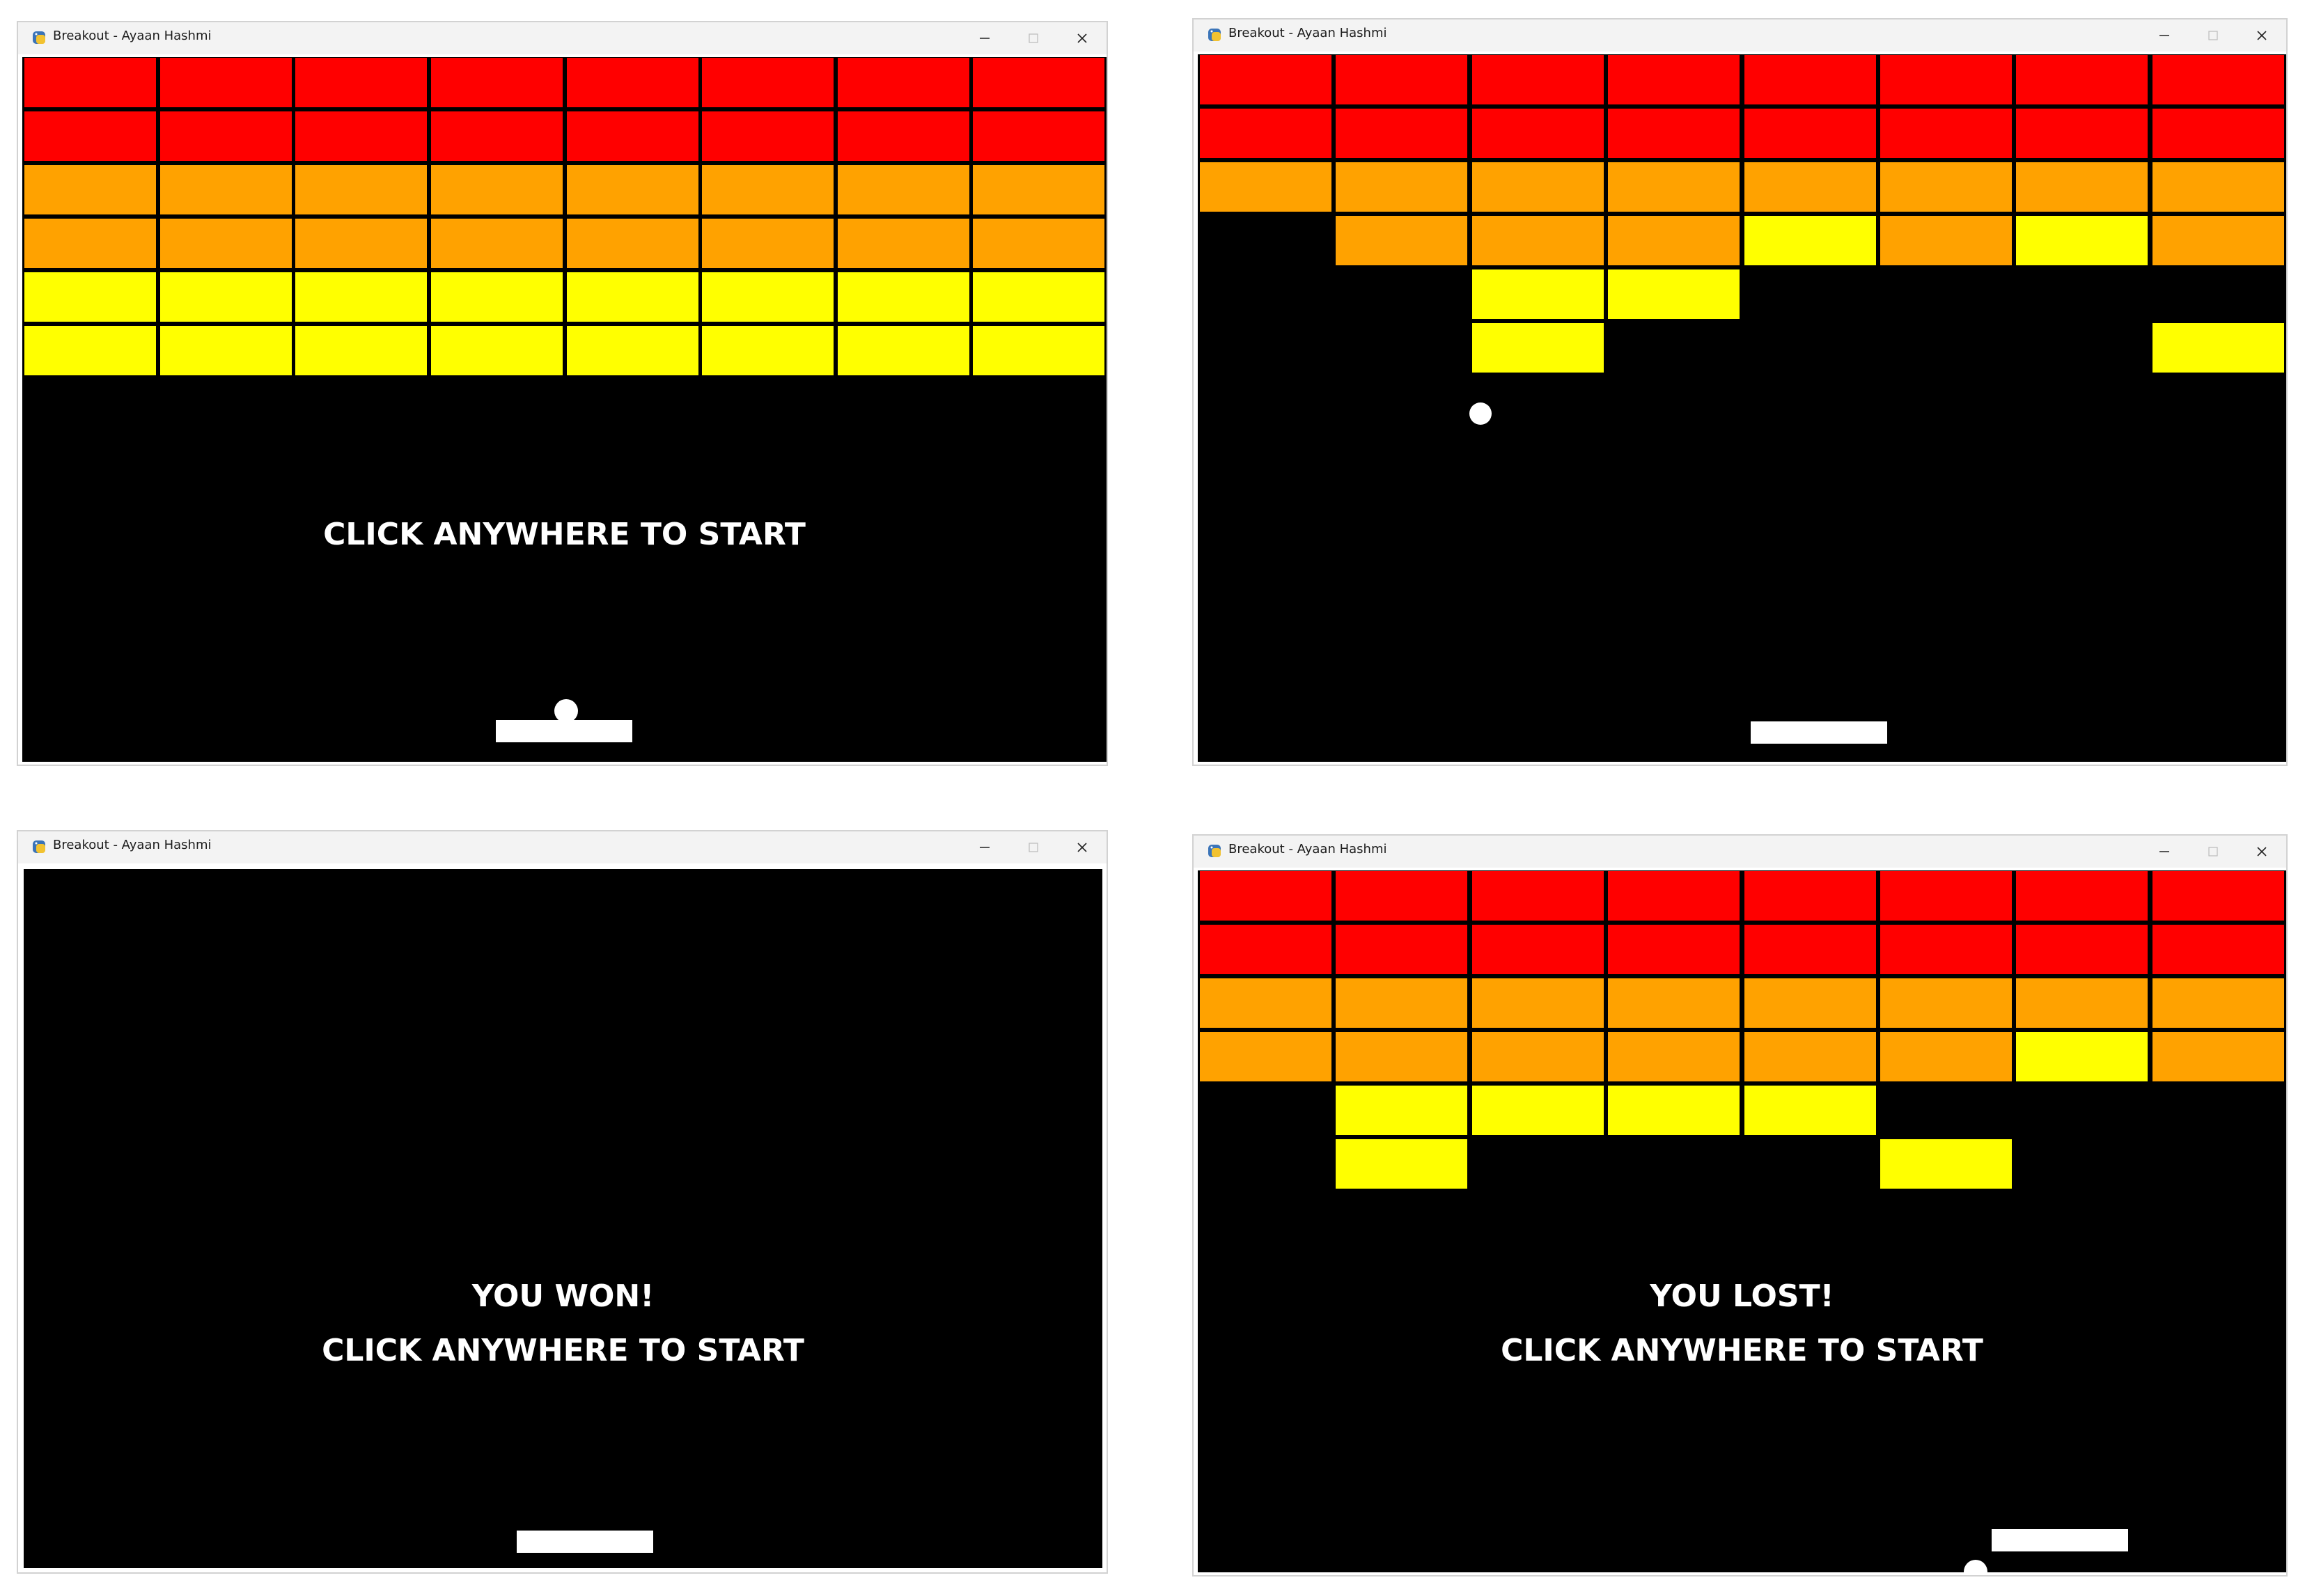 The width and height of the screenshot is (2305, 1596). I want to click on ball, so click(1976, 1566).